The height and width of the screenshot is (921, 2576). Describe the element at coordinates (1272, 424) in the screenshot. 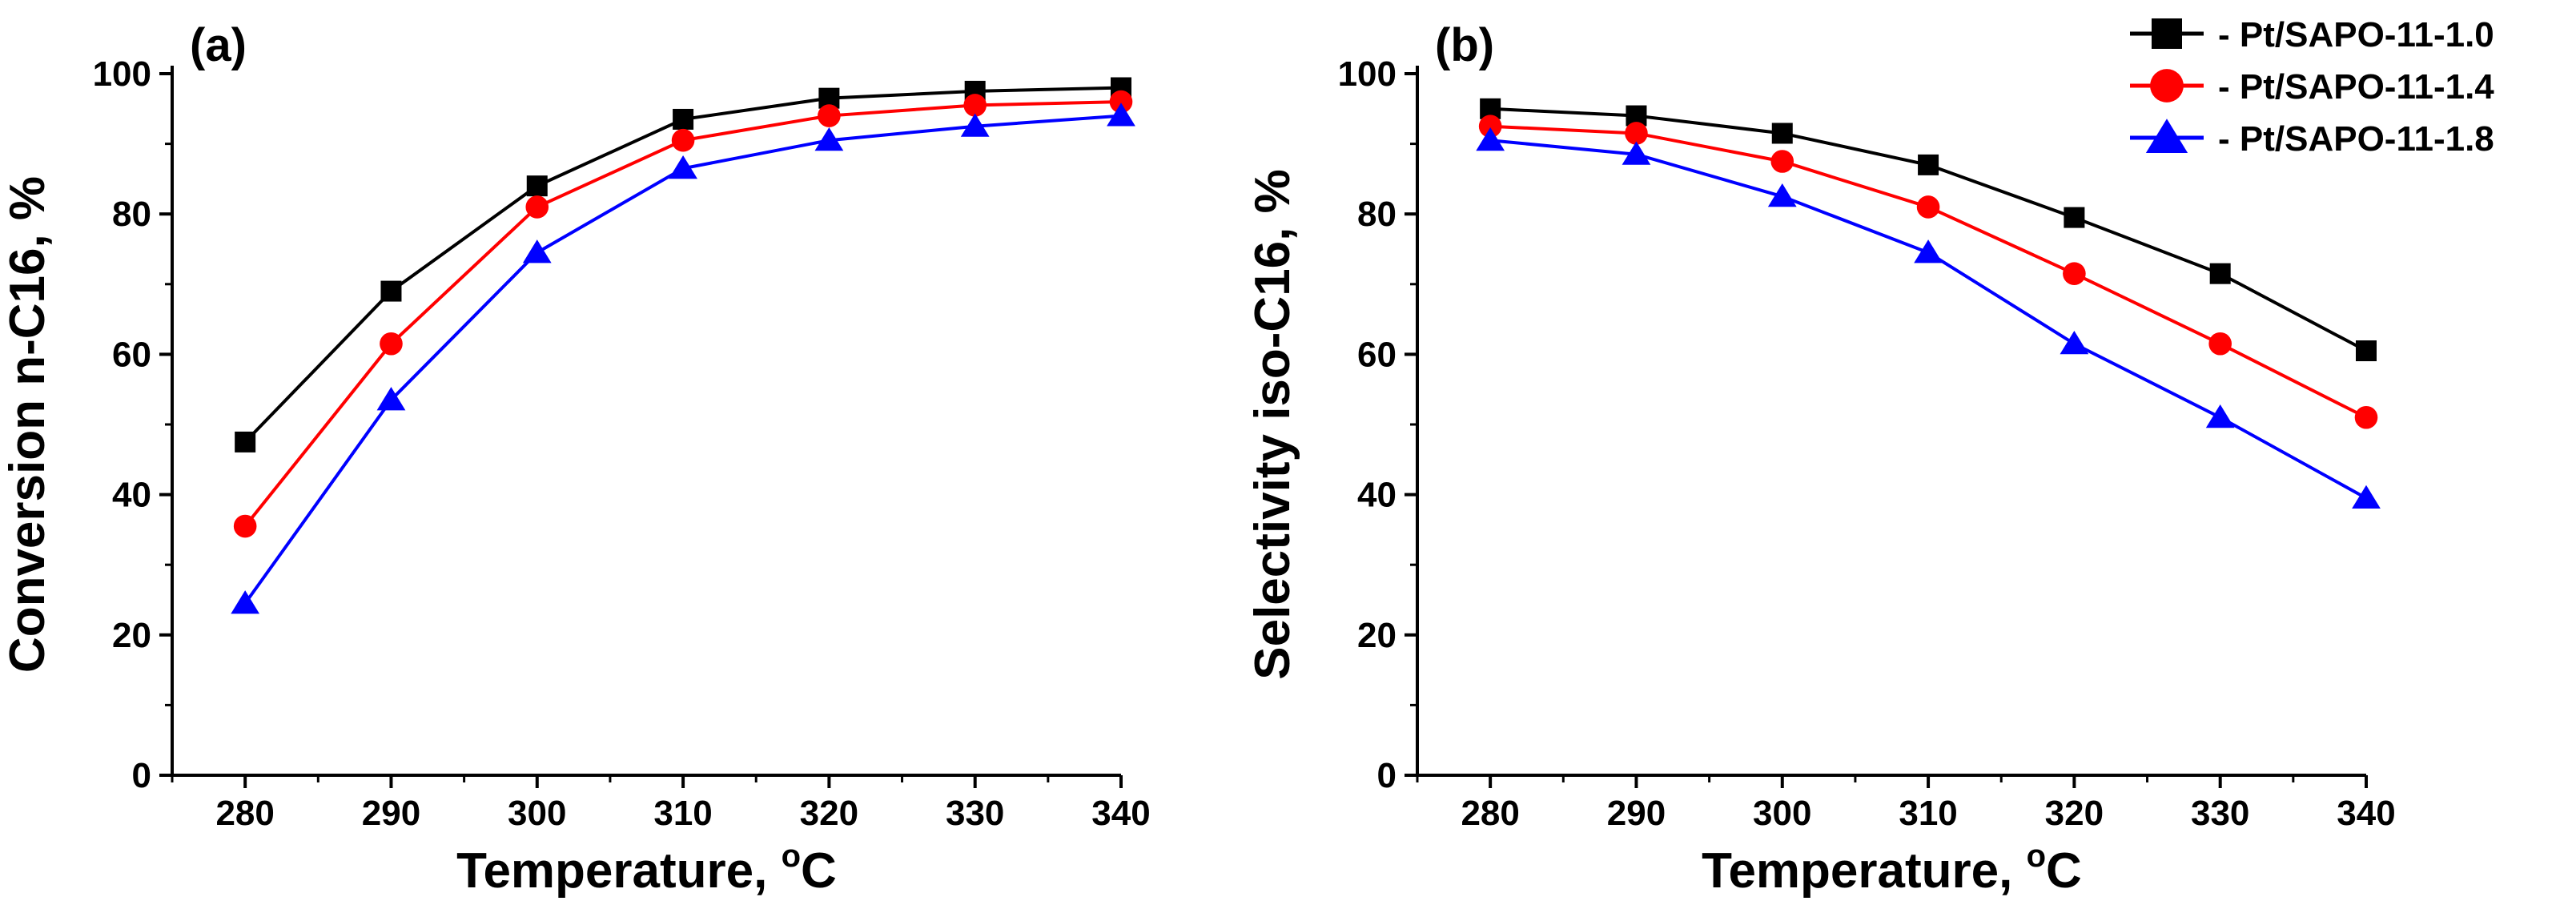

I see `y-axis-title: Selectivity iso-C16, %` at that location.